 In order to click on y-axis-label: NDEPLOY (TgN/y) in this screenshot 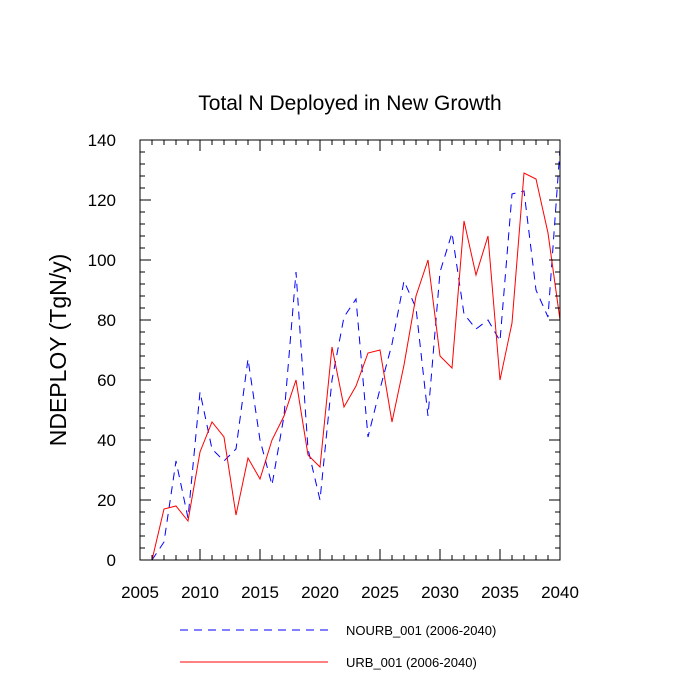, I will do `click(58, 350)`.